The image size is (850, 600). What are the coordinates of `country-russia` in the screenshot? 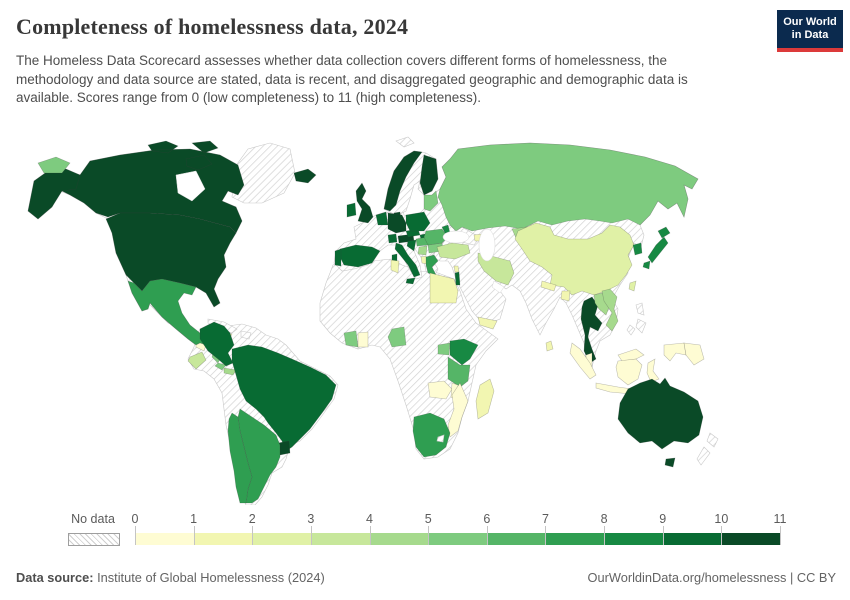 It's located at (368, 187).